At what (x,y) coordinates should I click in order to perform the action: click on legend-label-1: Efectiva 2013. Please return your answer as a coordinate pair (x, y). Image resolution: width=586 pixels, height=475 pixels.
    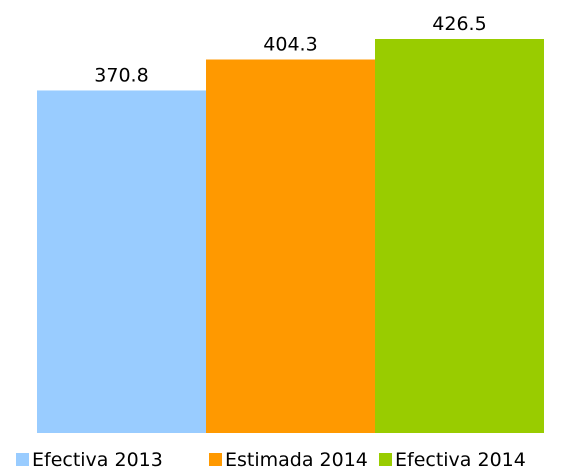
    Looking at the image, I should click on (97, 460).